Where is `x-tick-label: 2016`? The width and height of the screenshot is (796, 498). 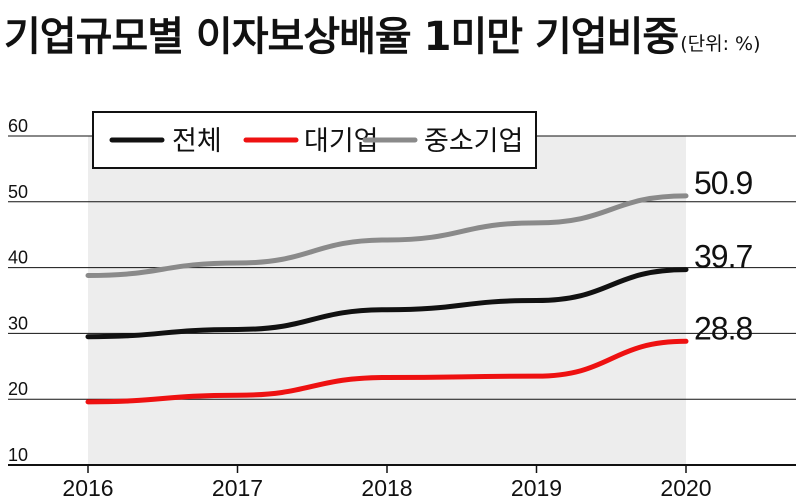
x-tick-label: 2016 is located at coordinates (87, 486).